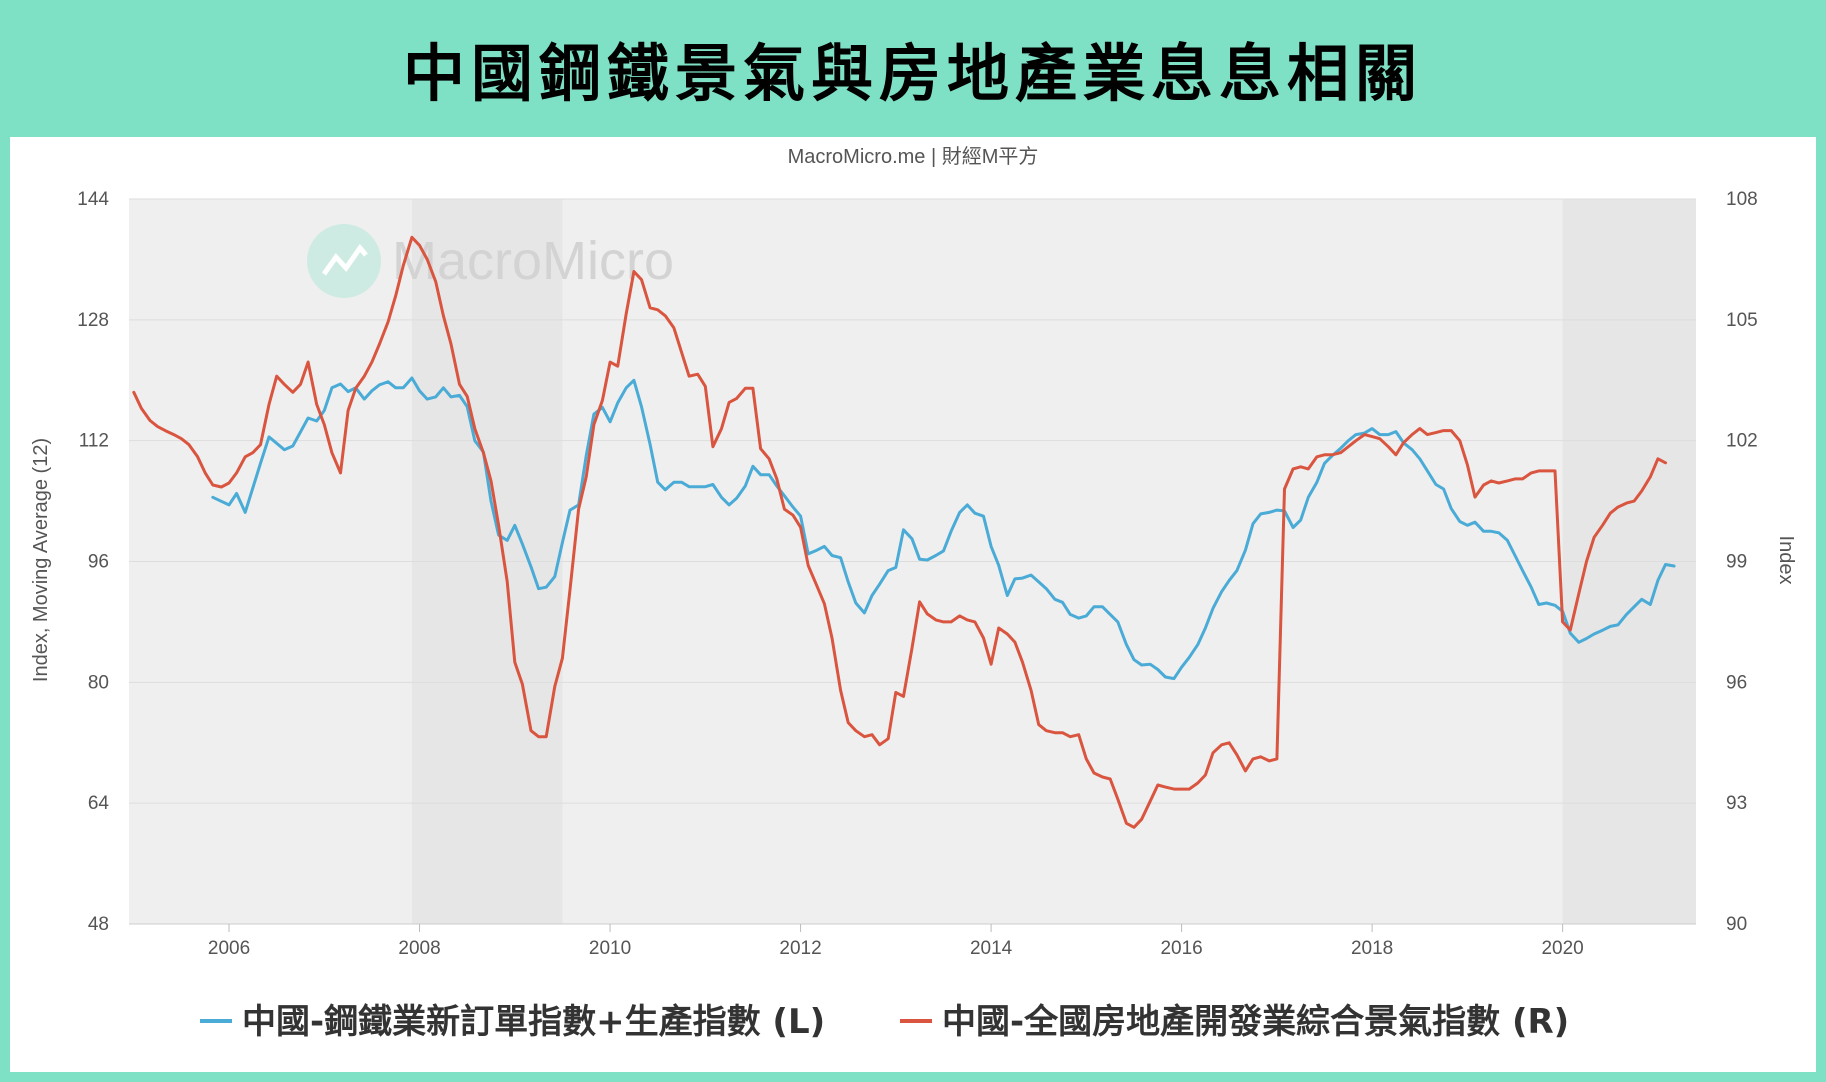 The width and height of the screenshot is (1826, 1082). I want to click on y-left-tick-label: 112, so click(94, 441).